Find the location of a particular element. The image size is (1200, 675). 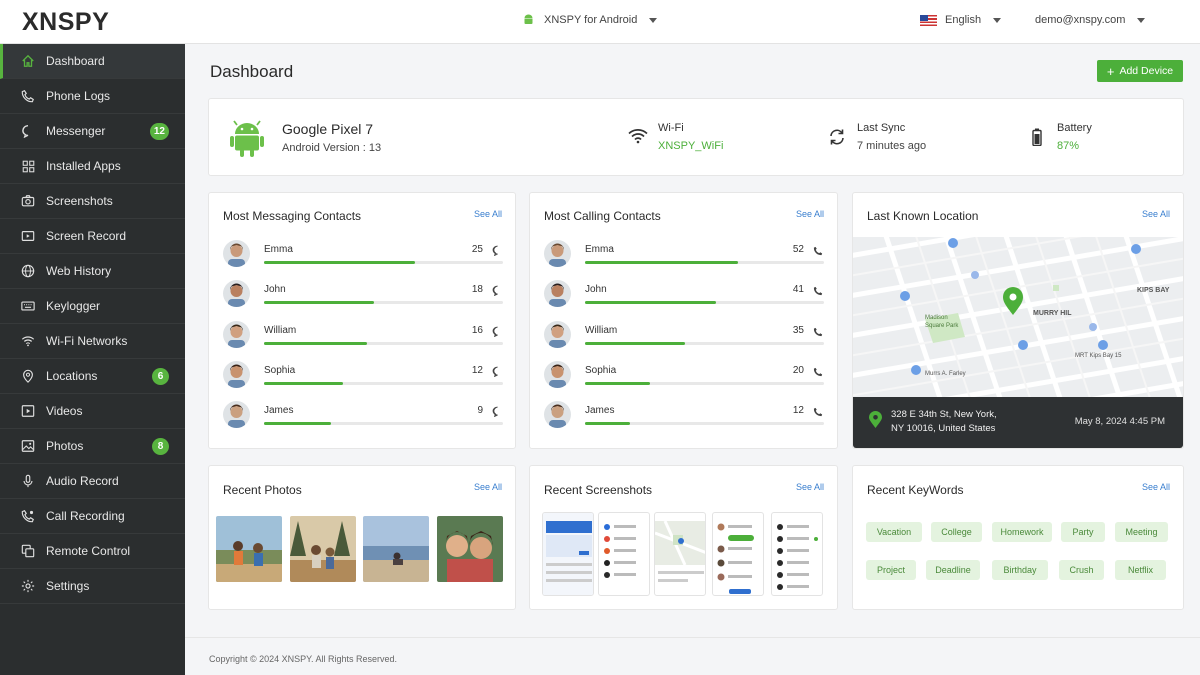

device-name: Google Pixel 7 is located at coordinates (328, 129).